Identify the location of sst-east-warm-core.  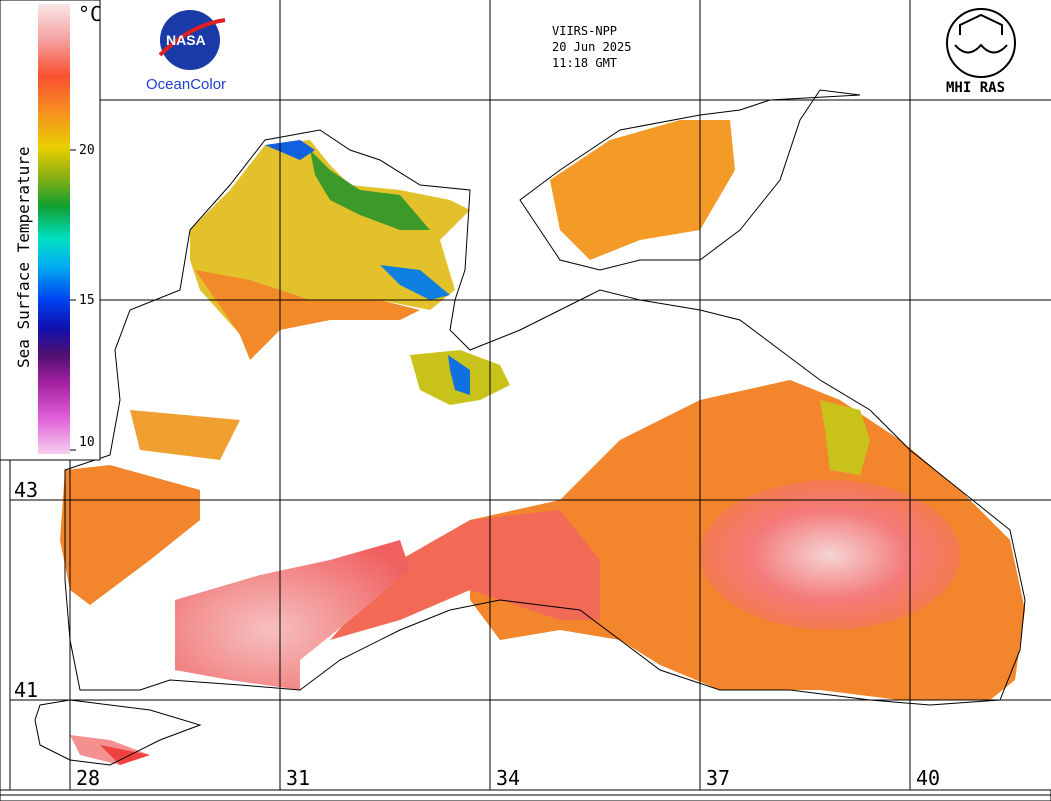
(830, 555).